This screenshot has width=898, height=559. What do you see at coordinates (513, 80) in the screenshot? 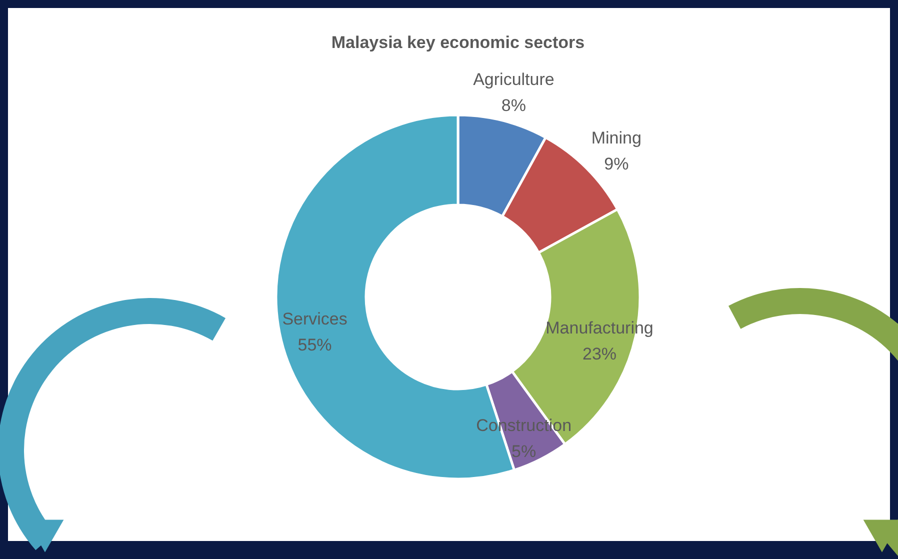
I see `slice-label: Agriculture` at bounding box center [513, 80].